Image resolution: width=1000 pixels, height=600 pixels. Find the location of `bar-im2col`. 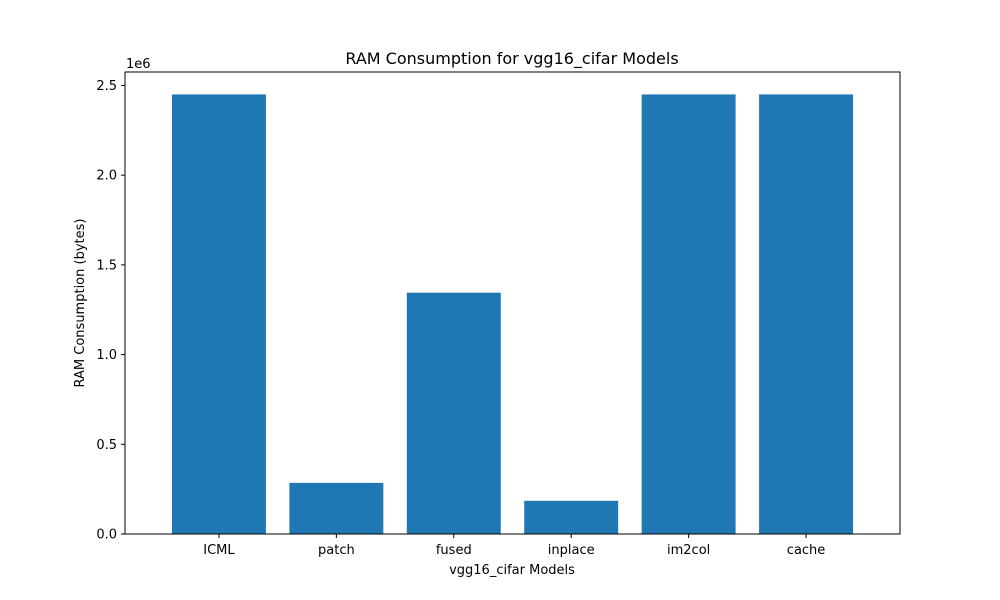

bar-im2col is located at coordinates (688, 314).